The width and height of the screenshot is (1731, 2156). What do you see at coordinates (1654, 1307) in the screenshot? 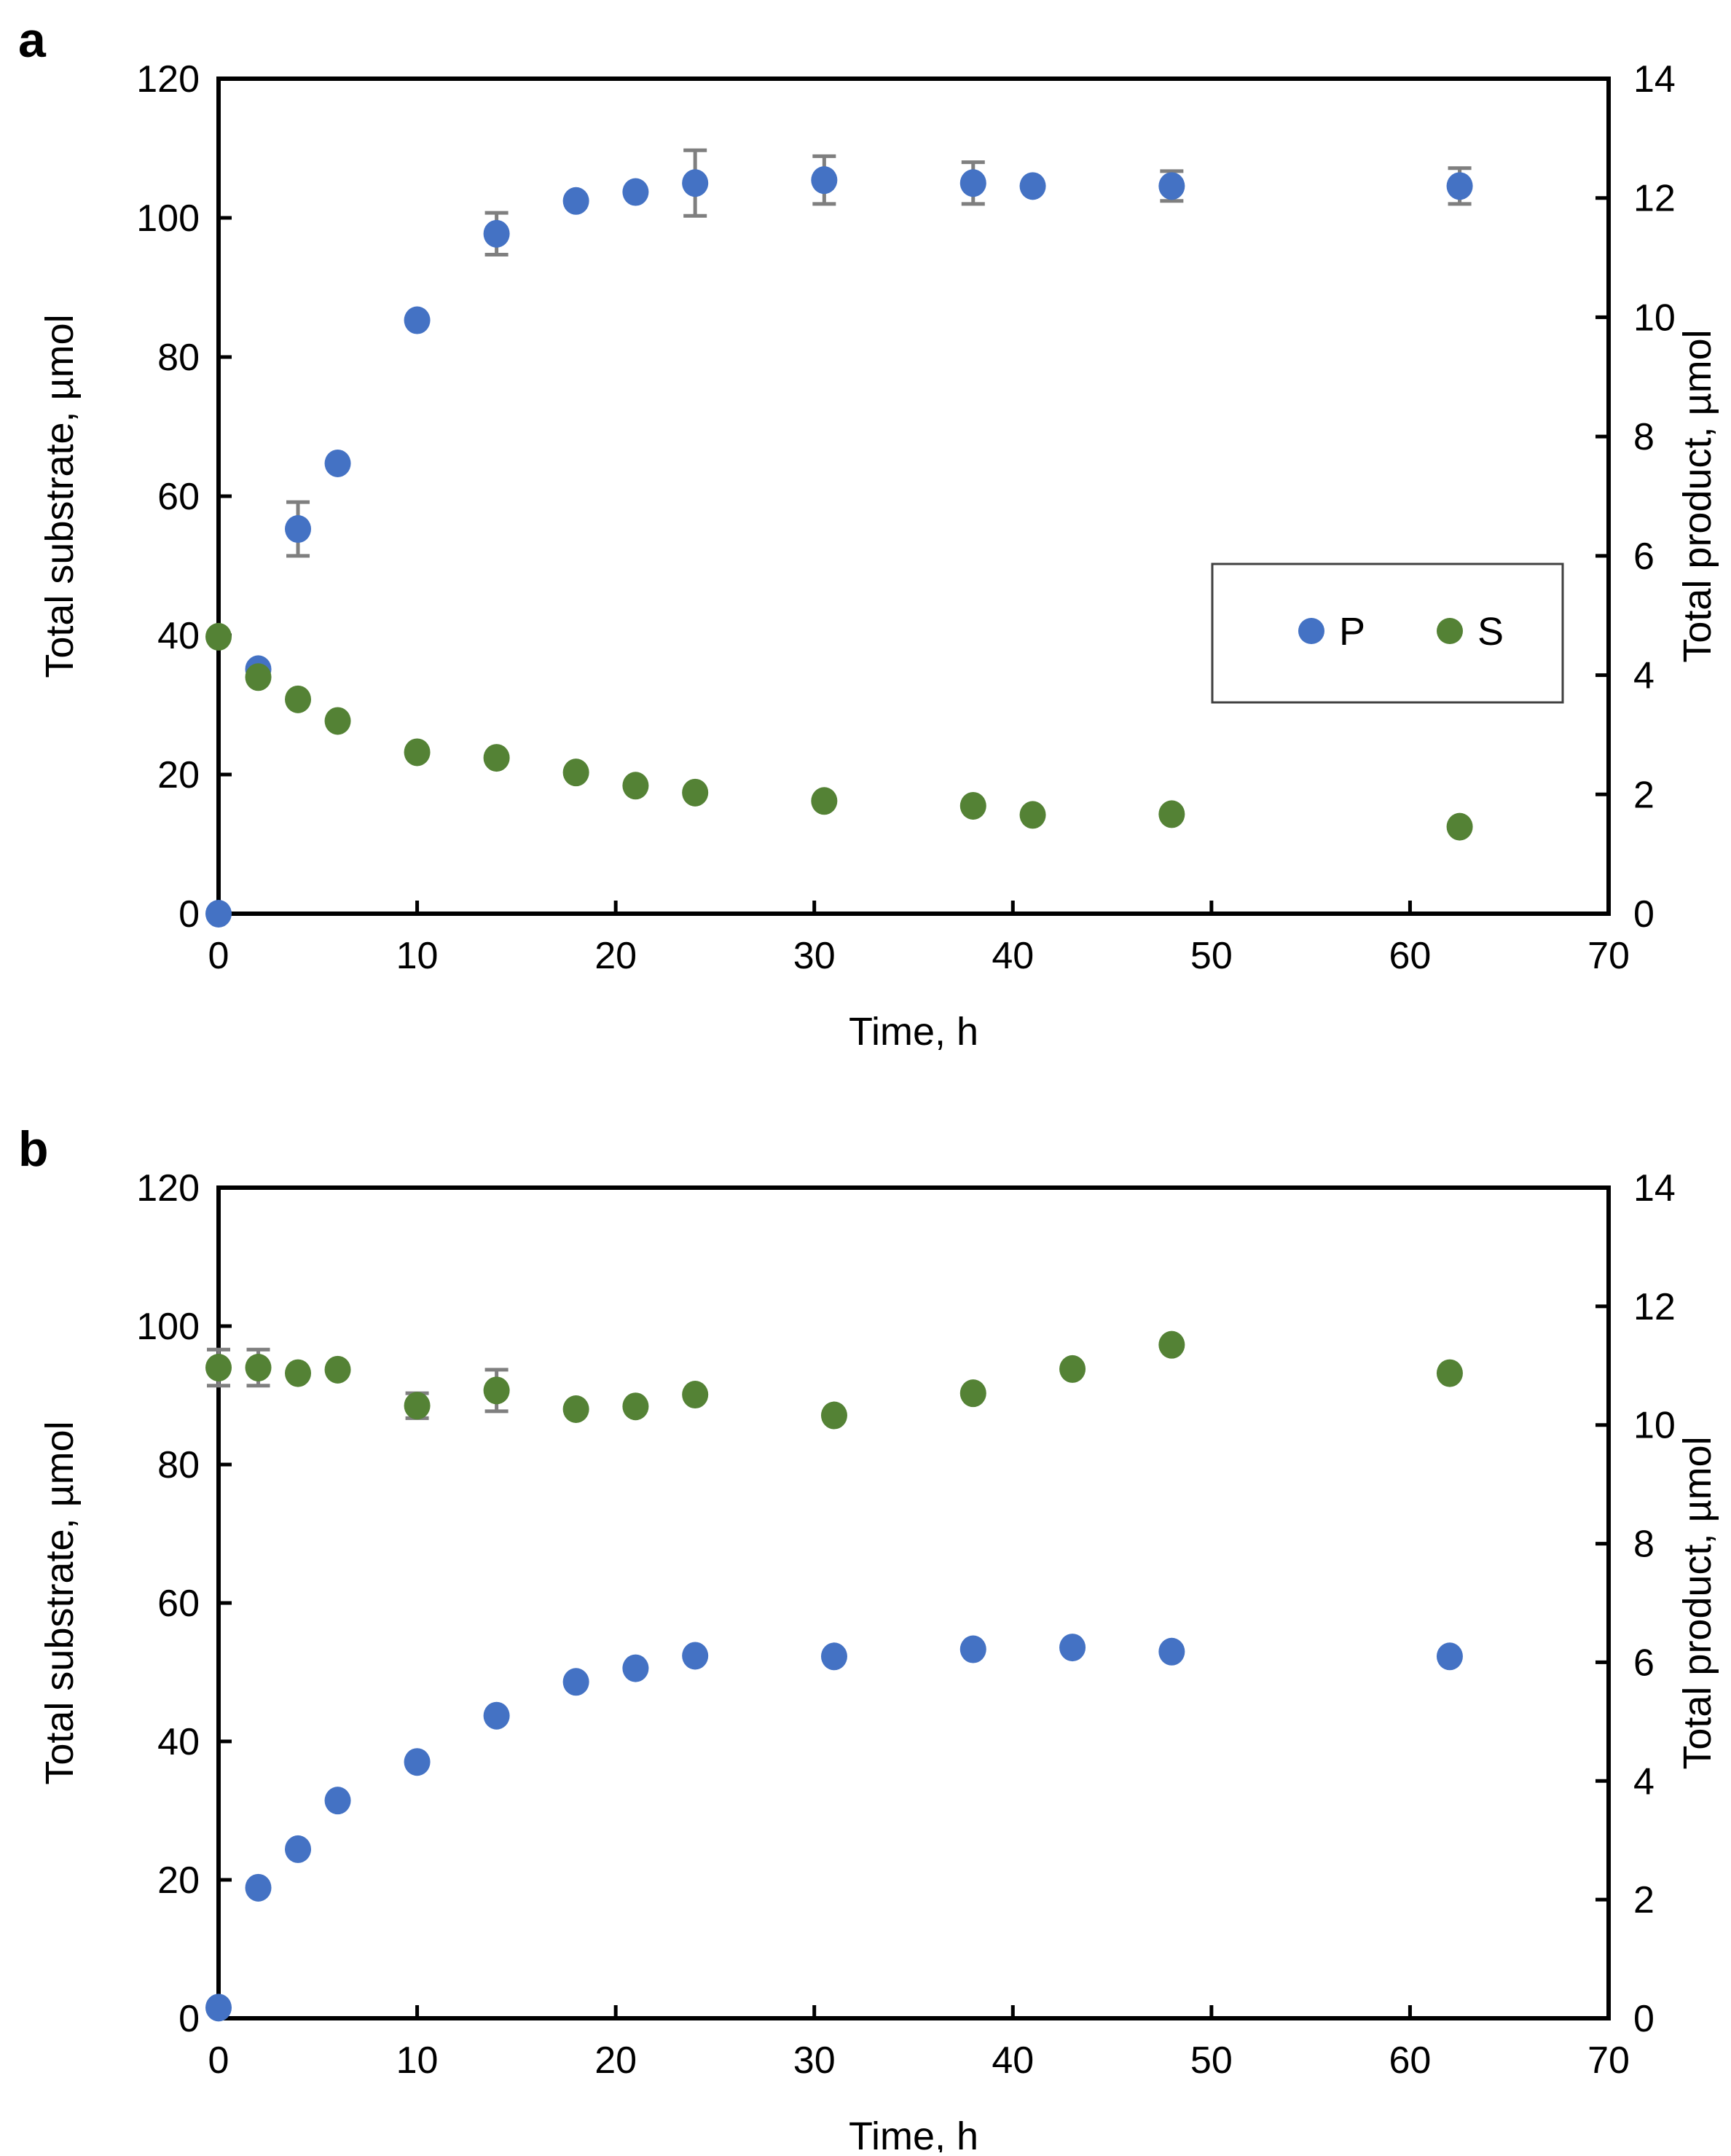
I see `y-right-tick-label: 12` at bounding box center [1654, 1307].